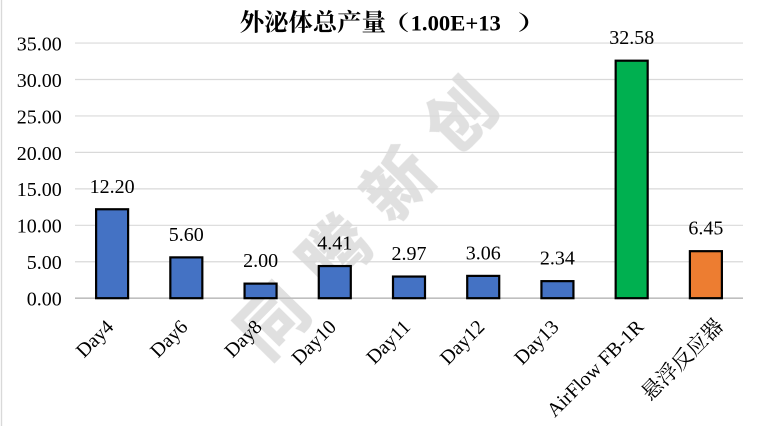  Describe the element at coordinates (631, 38) in the screenshot. I see `svg-text: 32.58` at that location.